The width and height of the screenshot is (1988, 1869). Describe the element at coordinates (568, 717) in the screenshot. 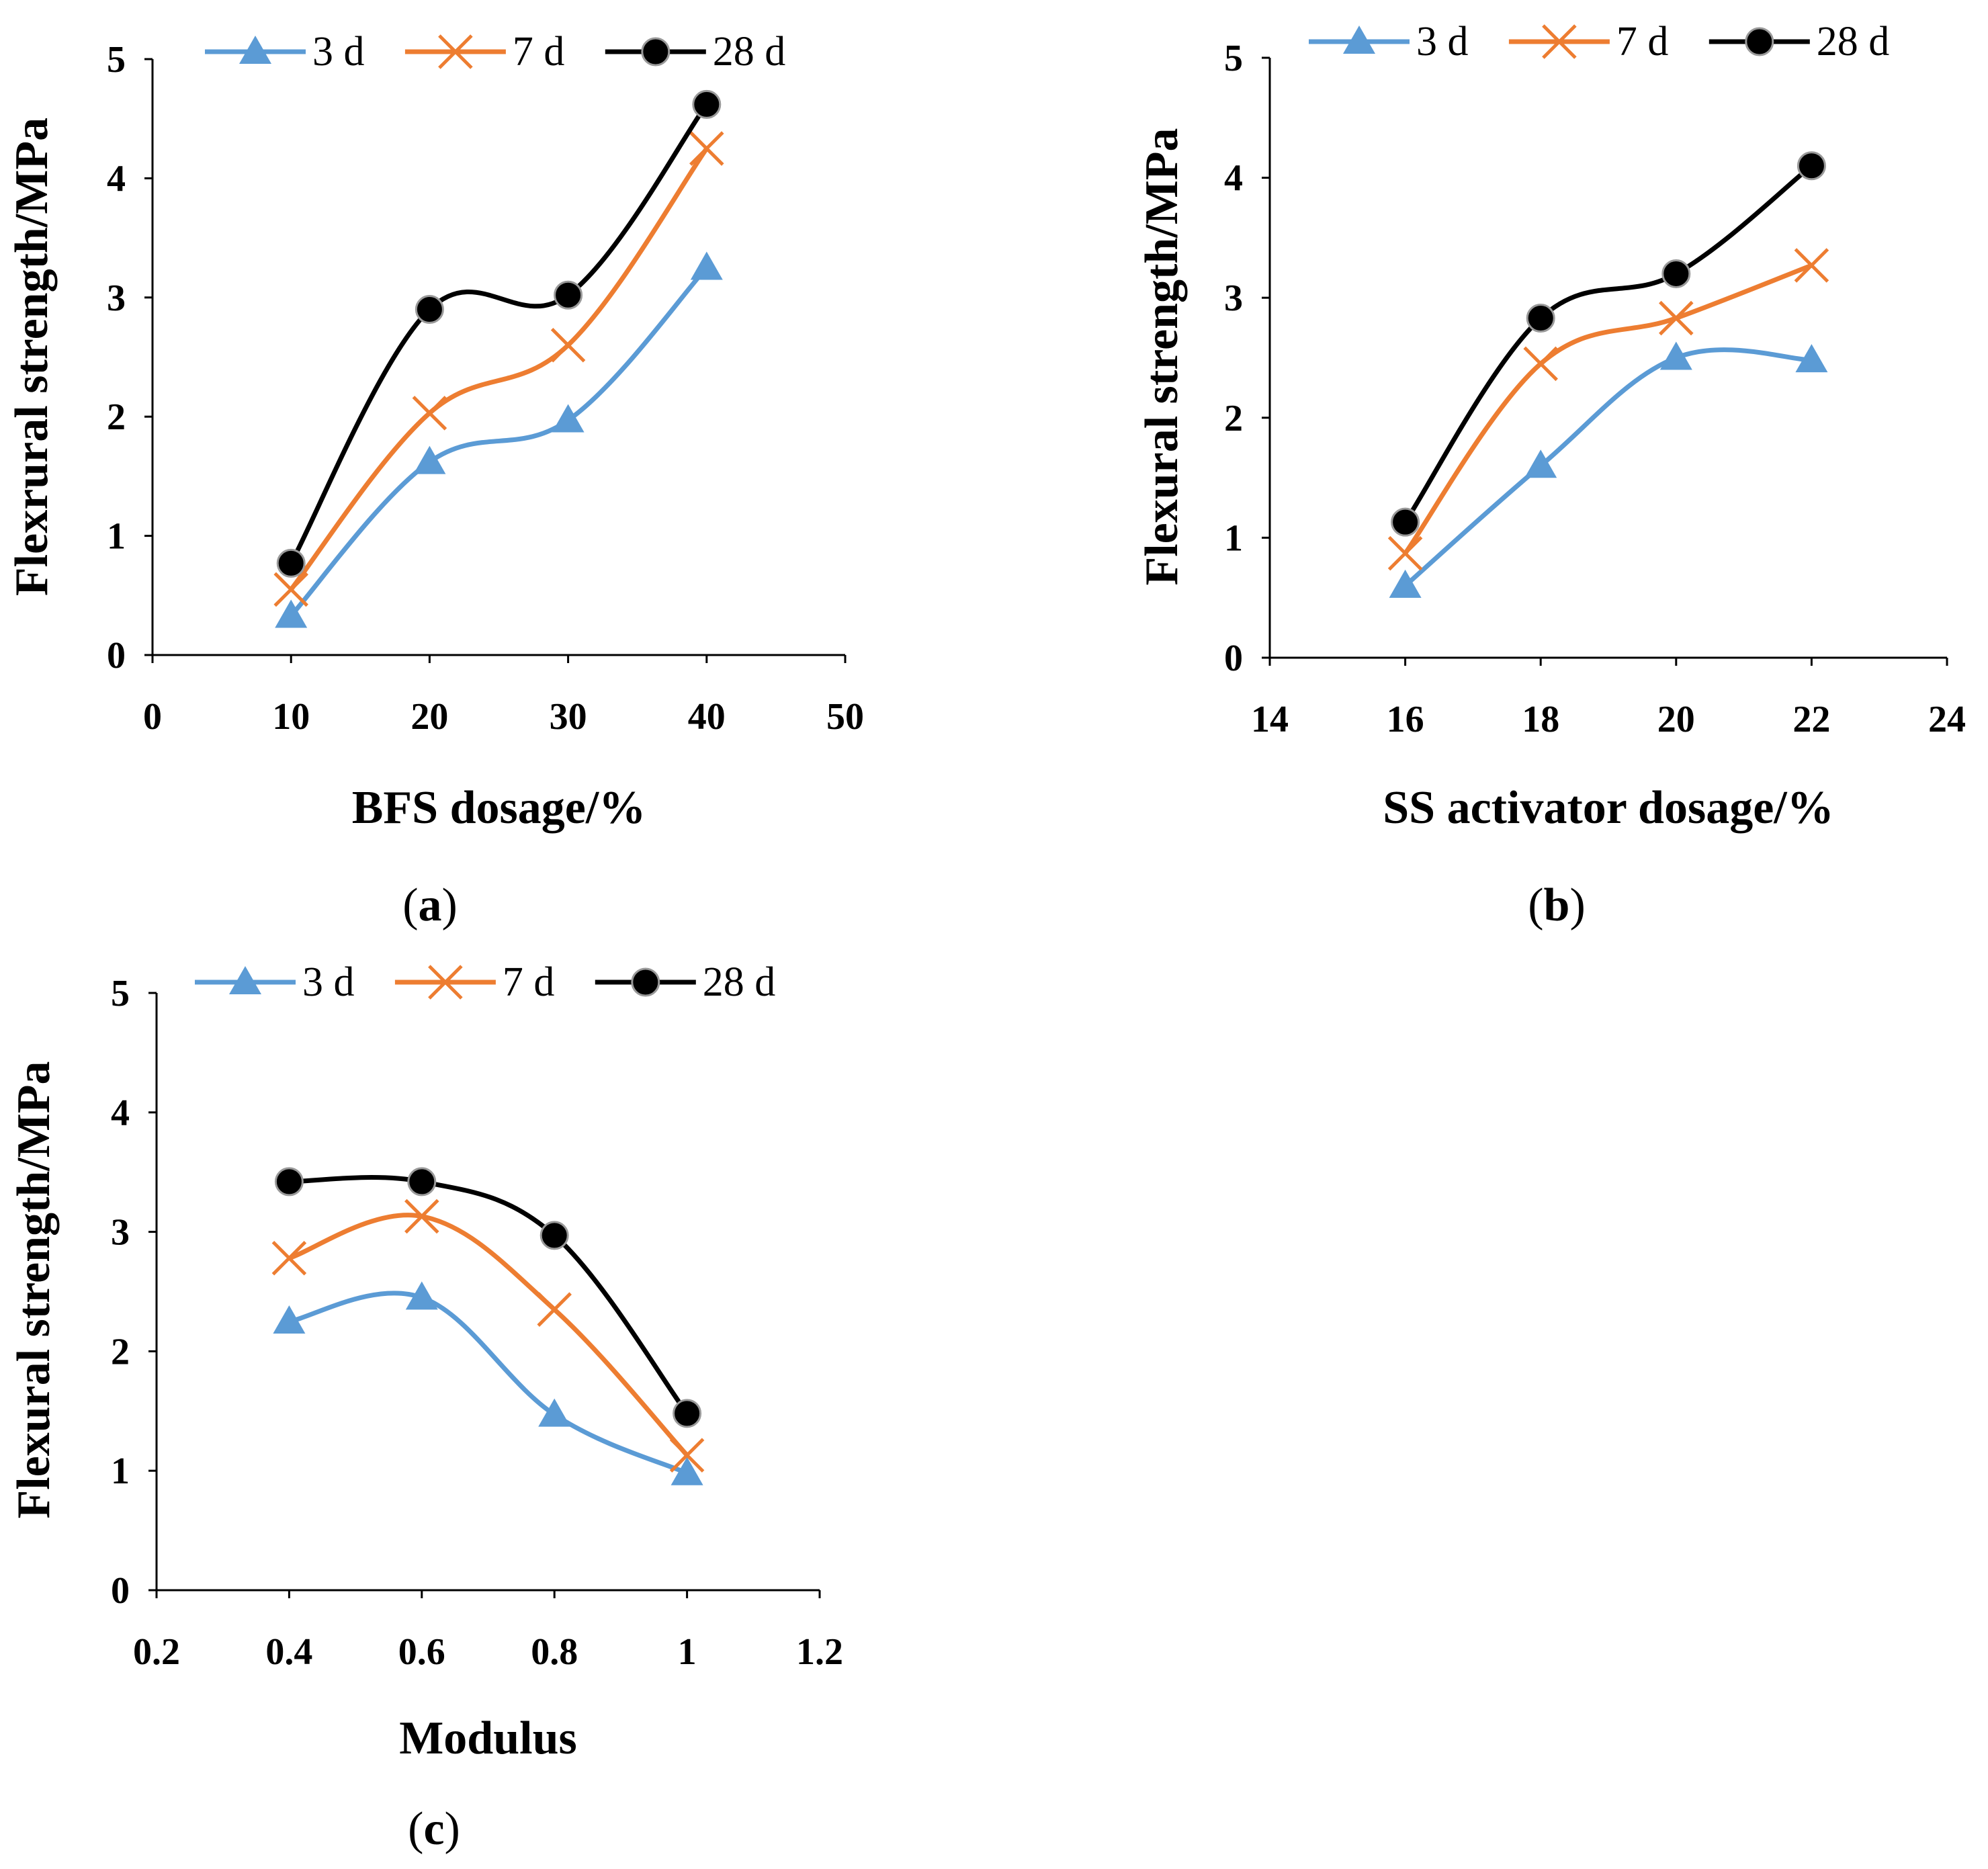

I see `x-tick-label: 30` at that location.